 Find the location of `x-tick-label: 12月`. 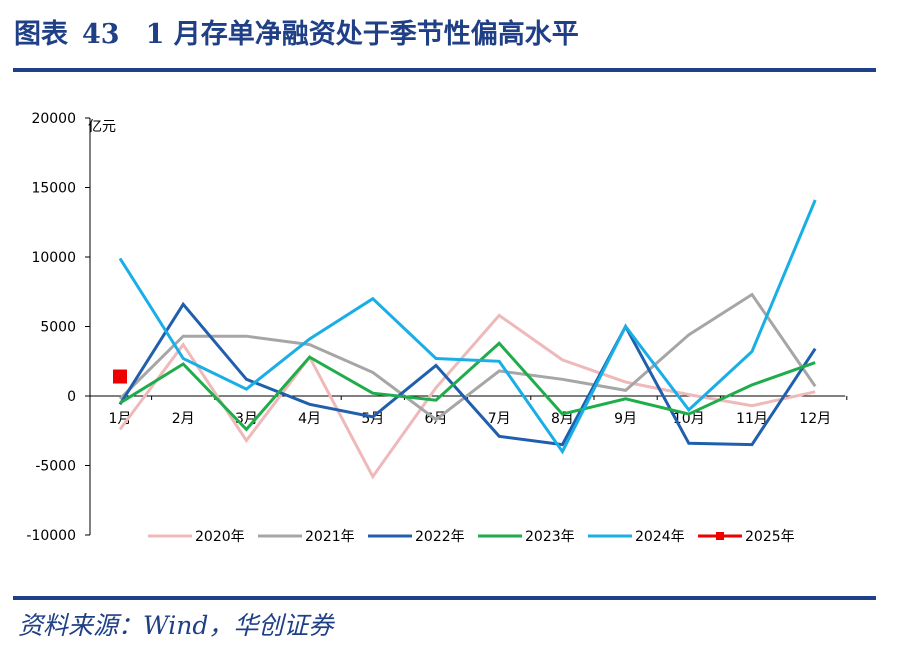

x-tick-label: 12月 is located at coordinates (815, 419).